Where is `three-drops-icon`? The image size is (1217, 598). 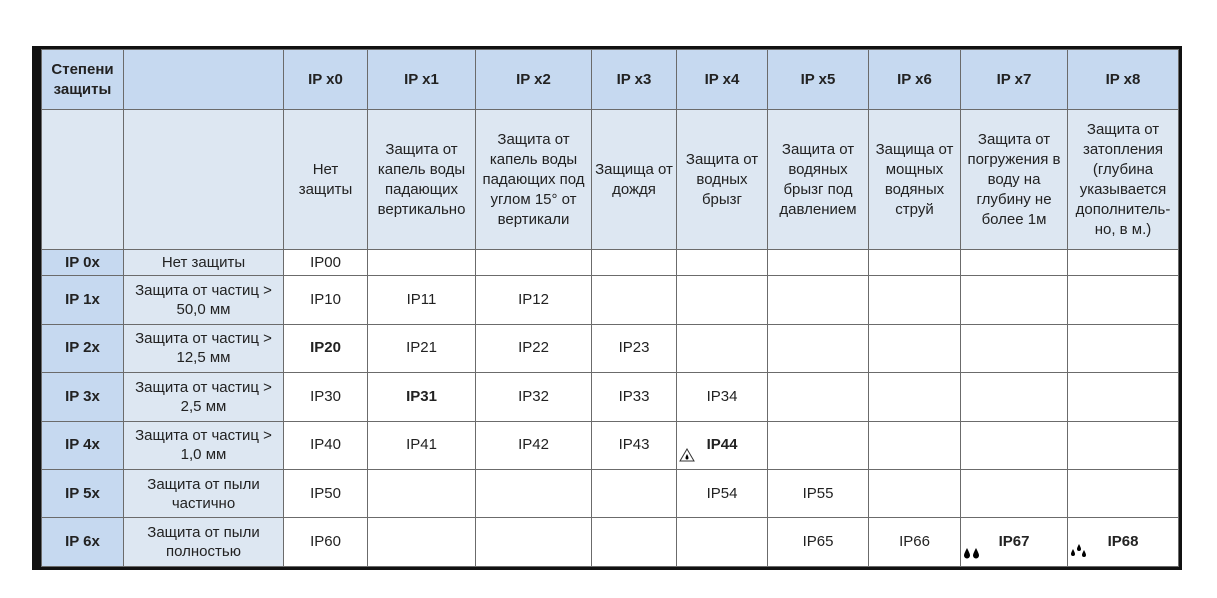
three-drops-icon is located at coordinates (1079, 552).